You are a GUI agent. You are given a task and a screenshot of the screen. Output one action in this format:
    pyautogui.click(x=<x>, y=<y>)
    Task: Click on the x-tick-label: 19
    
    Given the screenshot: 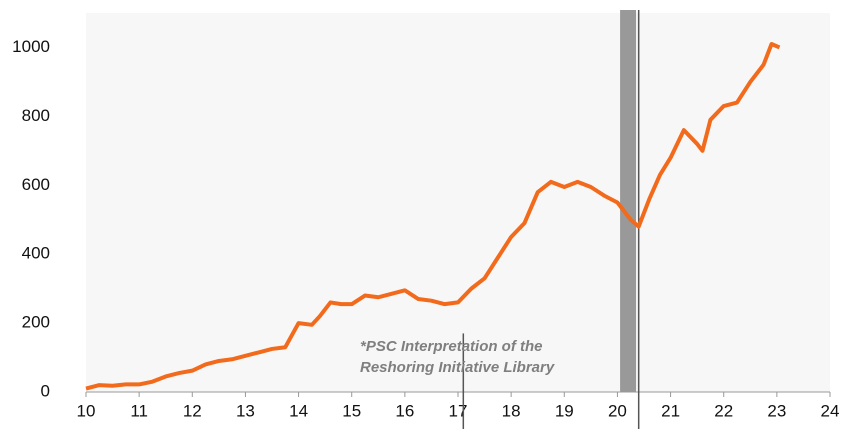 What is the action you would take?
    pyautogui.click(x=564, y=410)
    